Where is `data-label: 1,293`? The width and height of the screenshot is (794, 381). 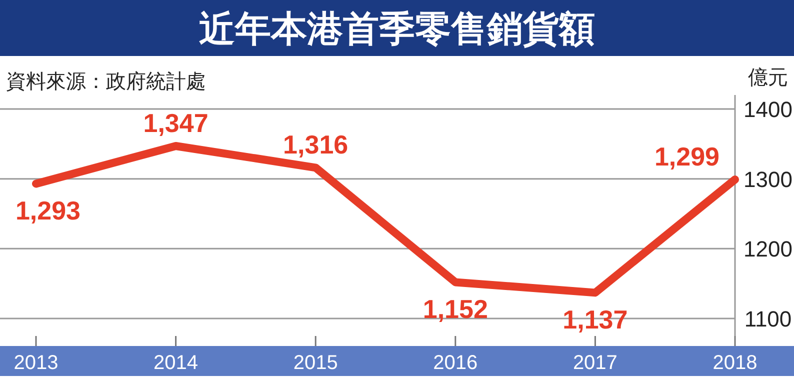
data-label: 1,293 is located at coordinates (48, 211).